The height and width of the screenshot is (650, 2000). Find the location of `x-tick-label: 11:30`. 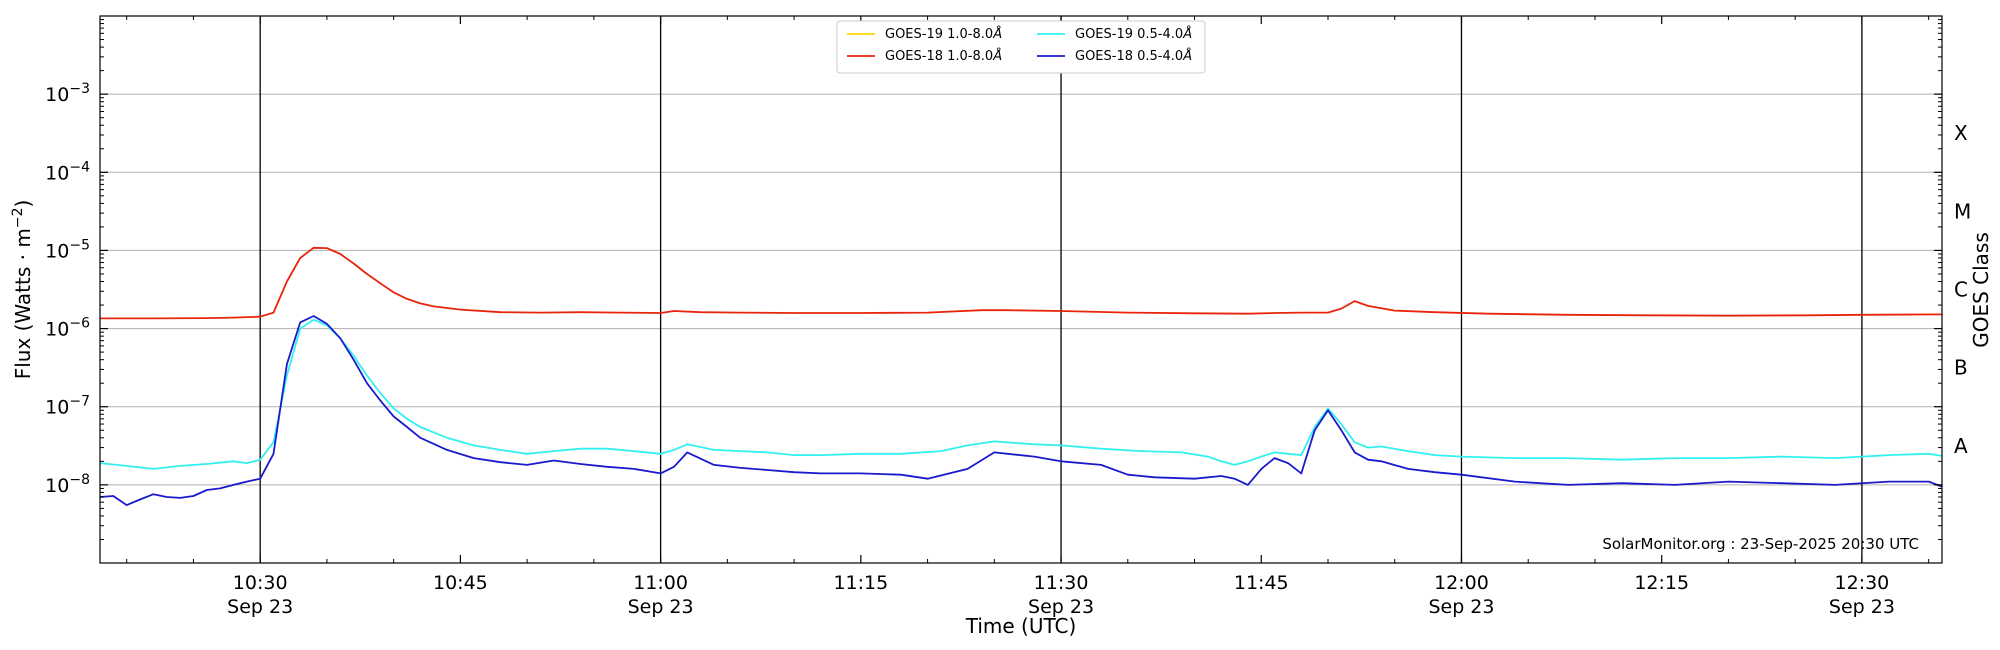

x-tick-label: 11:30 is located at coordinates (1061, 583).